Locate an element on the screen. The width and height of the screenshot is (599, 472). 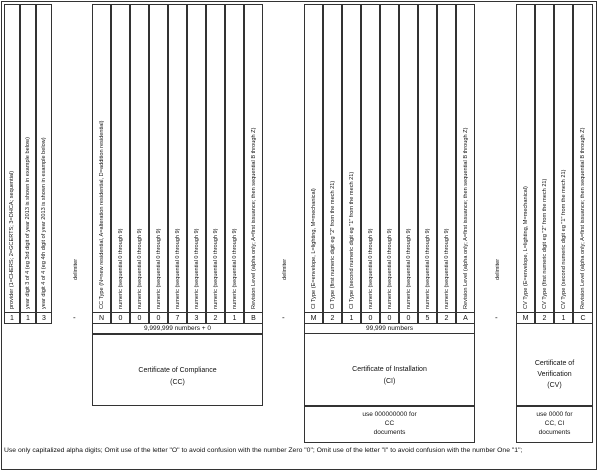
ci-note-line-2: CC is located at coordinates (389, 423).